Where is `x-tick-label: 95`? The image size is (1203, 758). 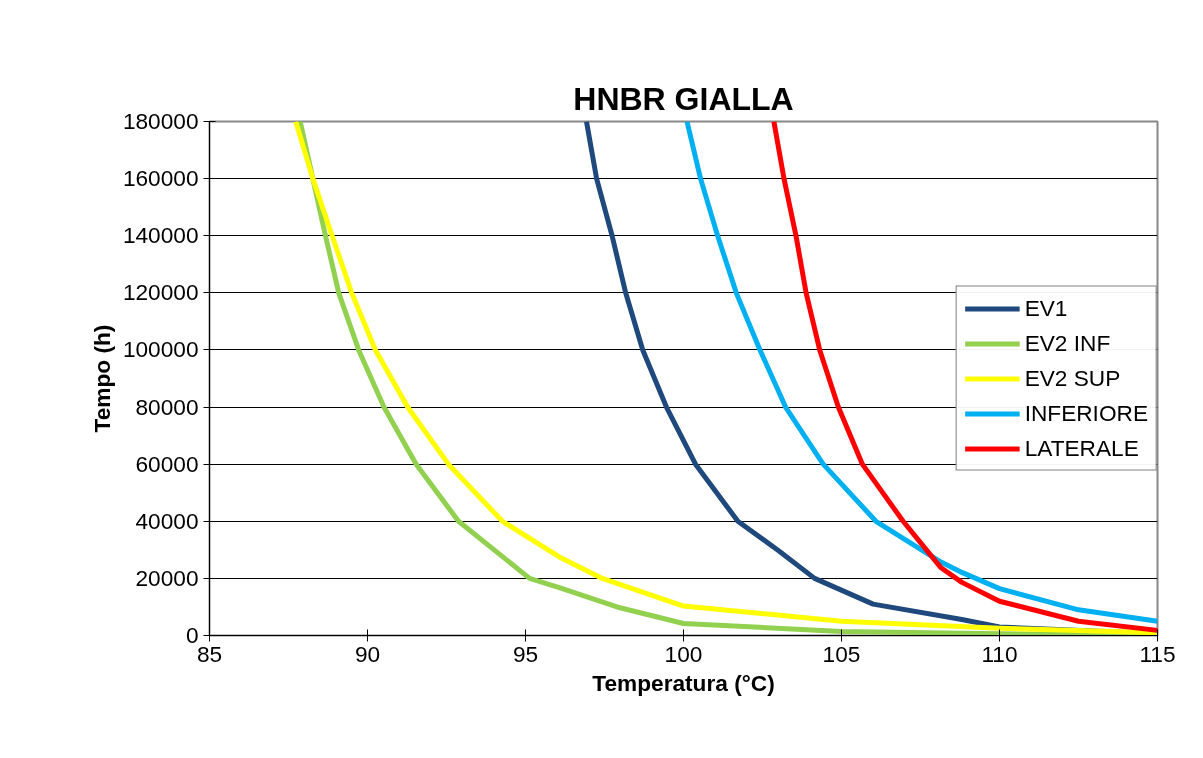
x-tick-label: 95 is located at coordinates (525, 653).